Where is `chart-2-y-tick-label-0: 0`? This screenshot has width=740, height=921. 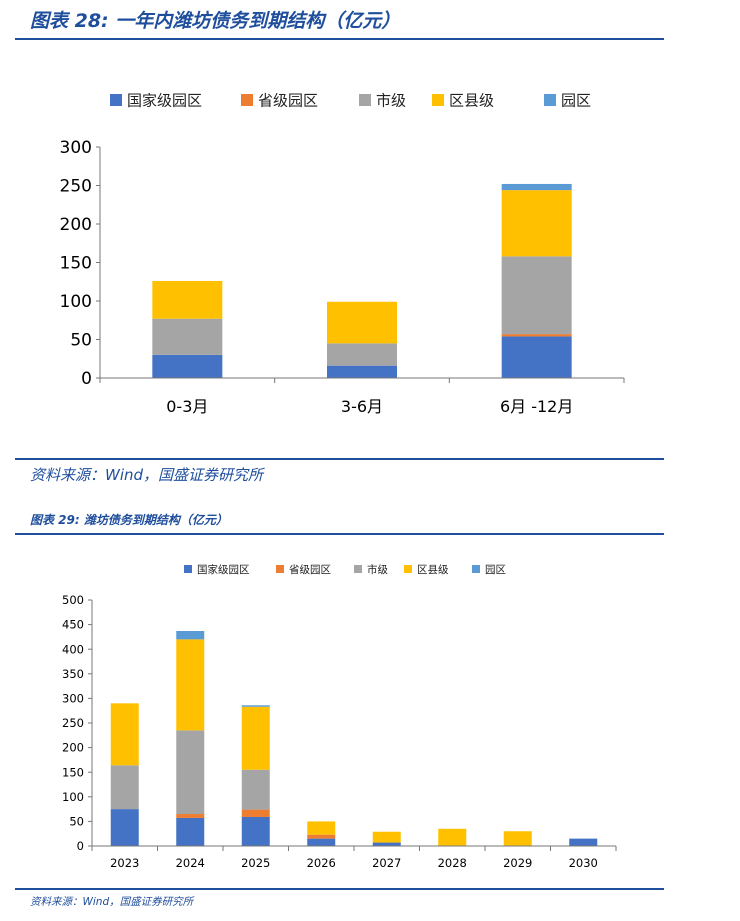 chart-2-y-tick-label-0: 0 is located at coordinates (80, 846).